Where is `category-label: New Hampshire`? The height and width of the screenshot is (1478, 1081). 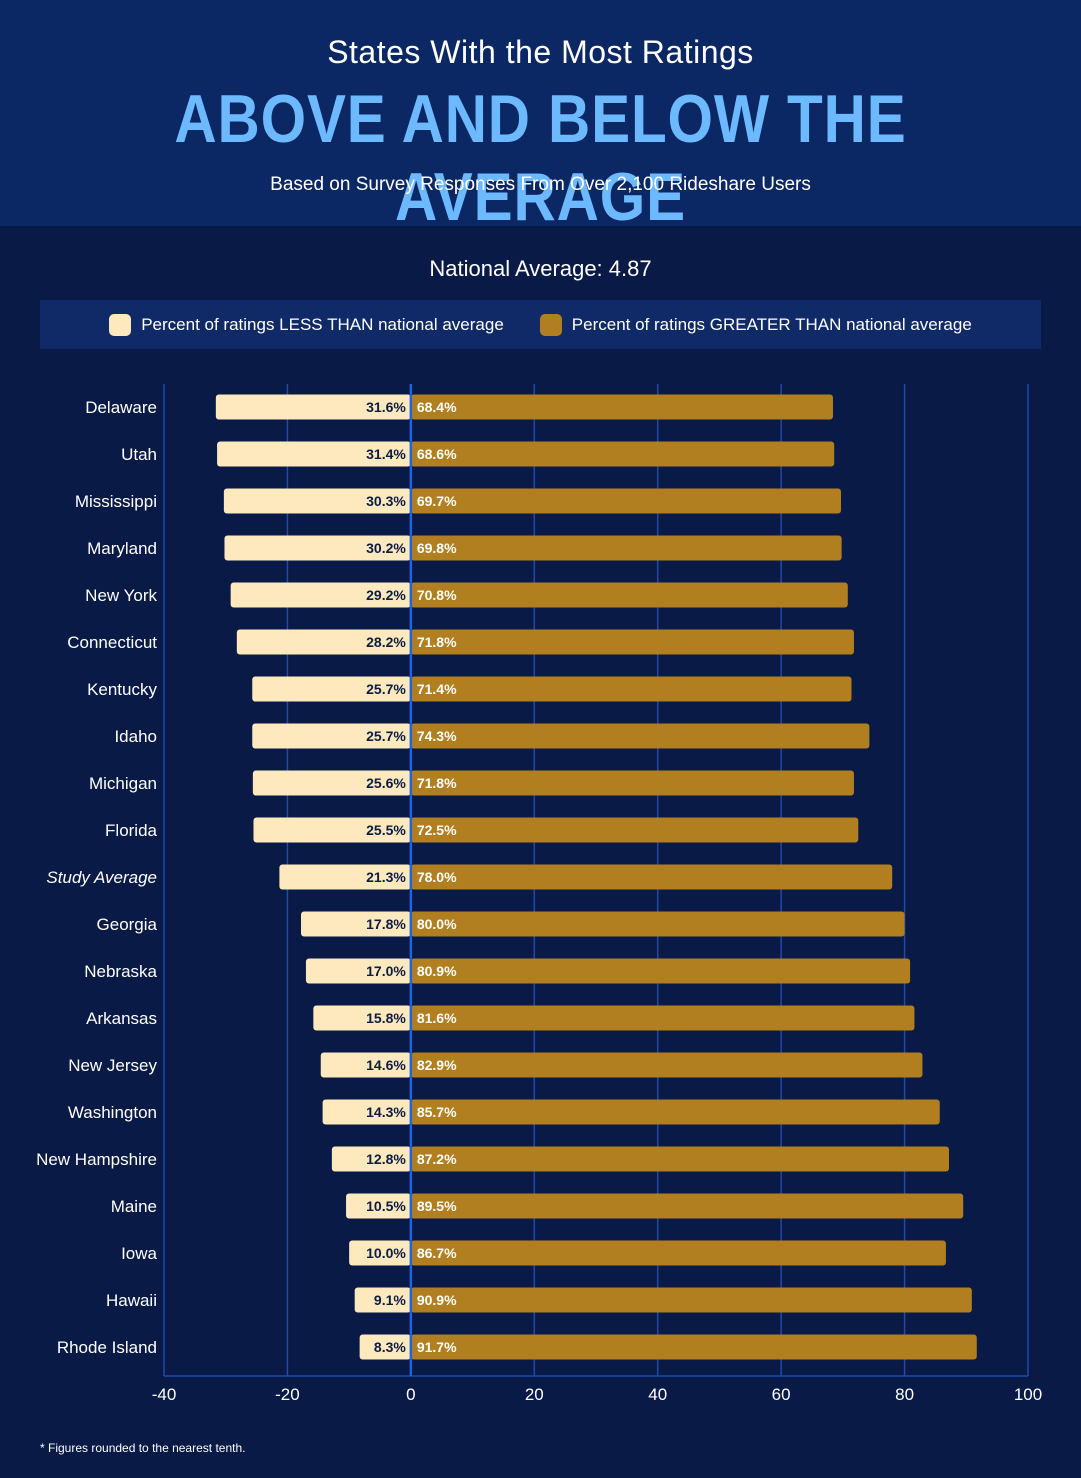 category-label: New Hampshire is located at coordinates (96, 1159).